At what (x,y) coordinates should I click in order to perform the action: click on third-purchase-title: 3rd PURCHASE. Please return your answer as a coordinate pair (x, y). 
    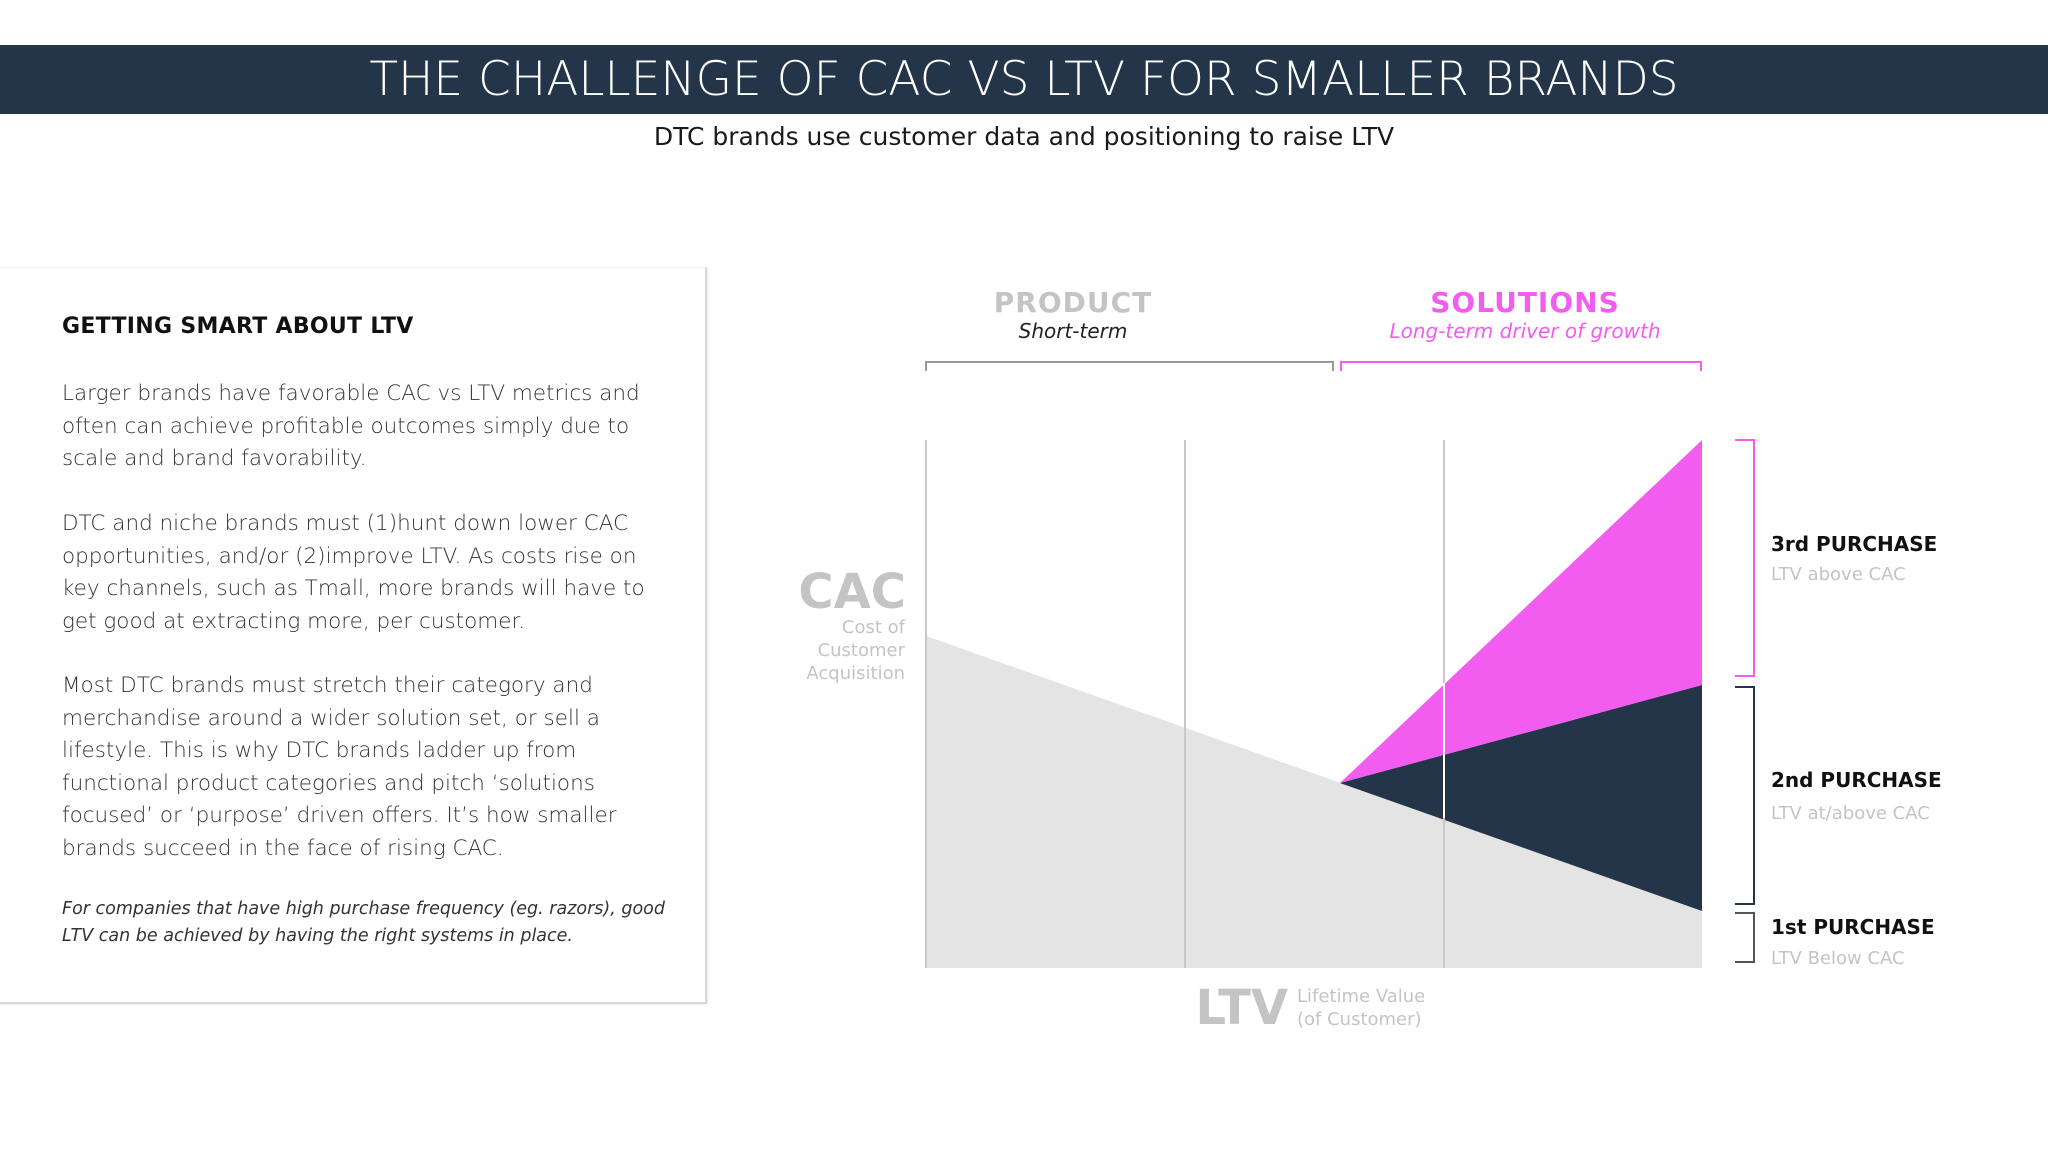
    Looking at the image, I should click on (1854, 544).